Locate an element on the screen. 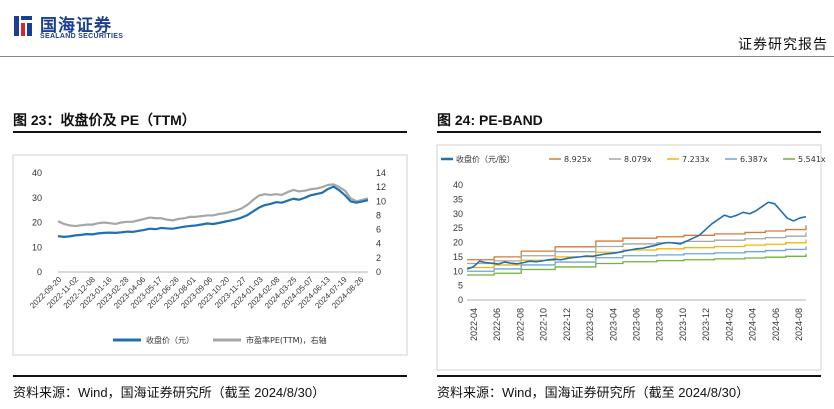 The width and height of the screenshot is (834, 409). brand-name-en: SEALAND SECURITIES is located at coordinates (82, 36).